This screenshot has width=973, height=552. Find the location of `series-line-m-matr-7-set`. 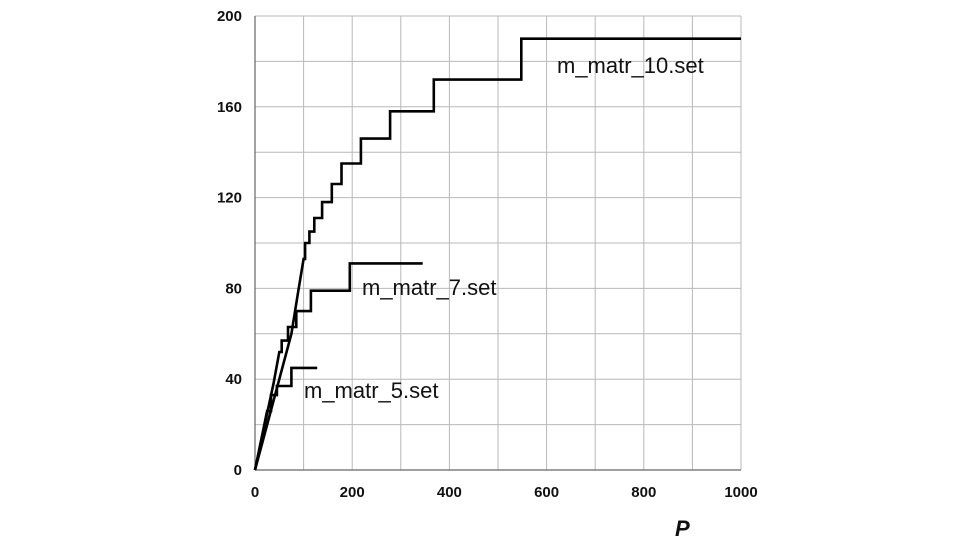

series-line-m-matr-7-set is located at coordinates (338, 366).